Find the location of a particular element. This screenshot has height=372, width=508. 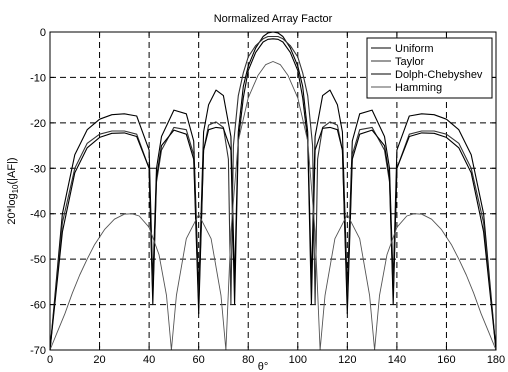

y-axis-label-main: 20*log is located at coordinates (12, 208).